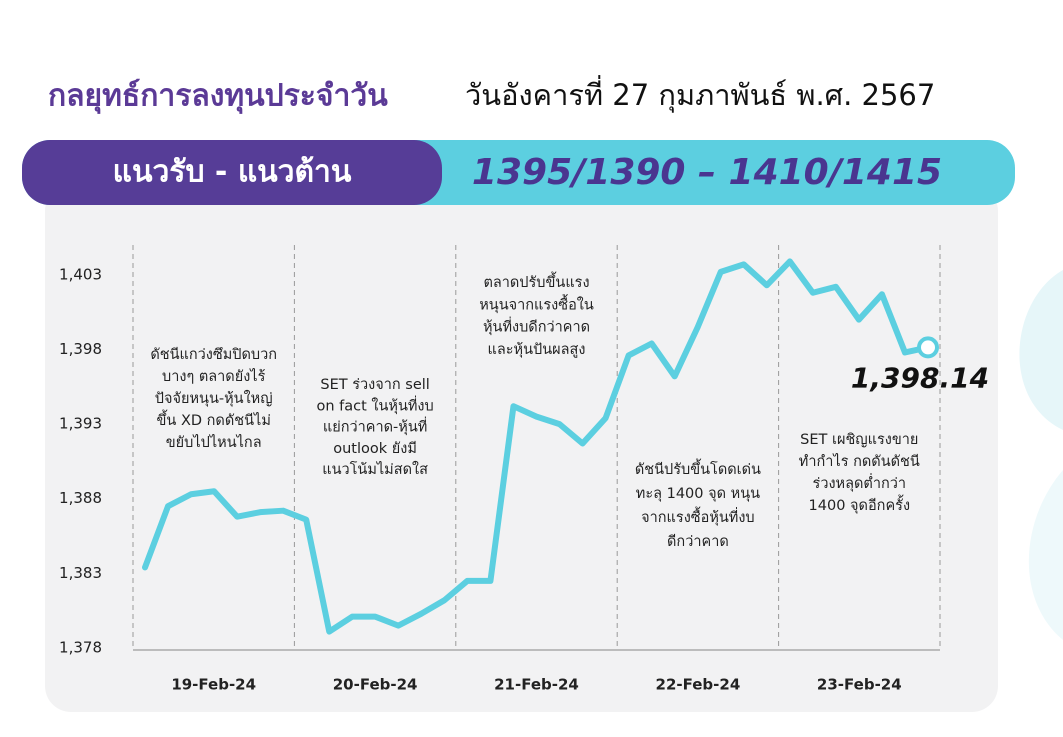  I want to click on banner-label: แนวรับ - แนวต้าน, so click(232, 172).